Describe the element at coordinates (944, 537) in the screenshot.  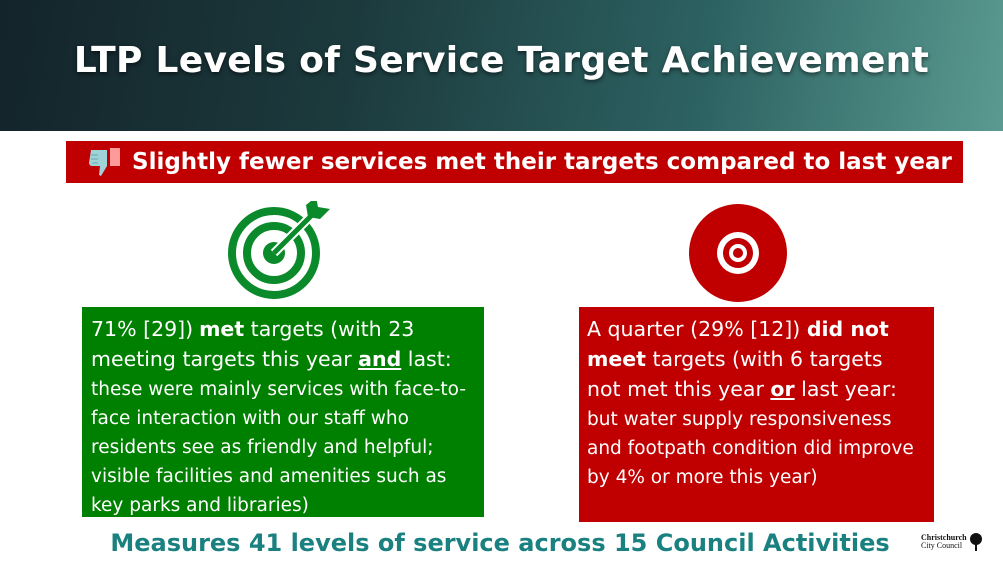
I see `logo-line1: Christchurch` at that location.